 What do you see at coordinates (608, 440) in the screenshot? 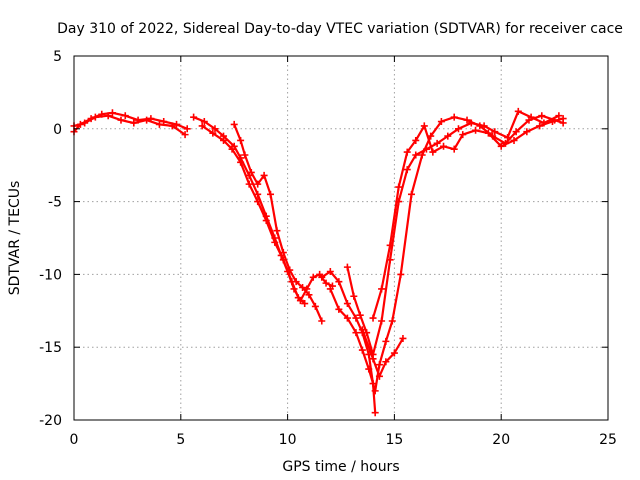
I see `x-tick-label: 25` at bounding box center [608, 440].